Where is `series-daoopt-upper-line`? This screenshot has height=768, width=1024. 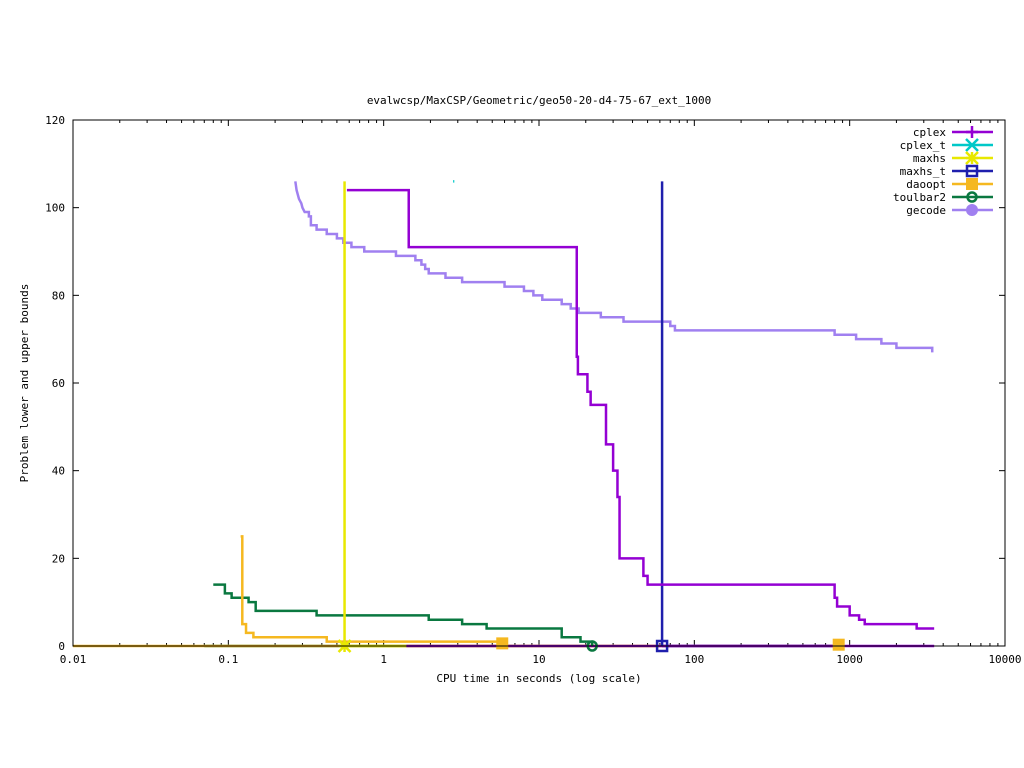 series-daoopt-upper-line is located at coordinates (371, 589).